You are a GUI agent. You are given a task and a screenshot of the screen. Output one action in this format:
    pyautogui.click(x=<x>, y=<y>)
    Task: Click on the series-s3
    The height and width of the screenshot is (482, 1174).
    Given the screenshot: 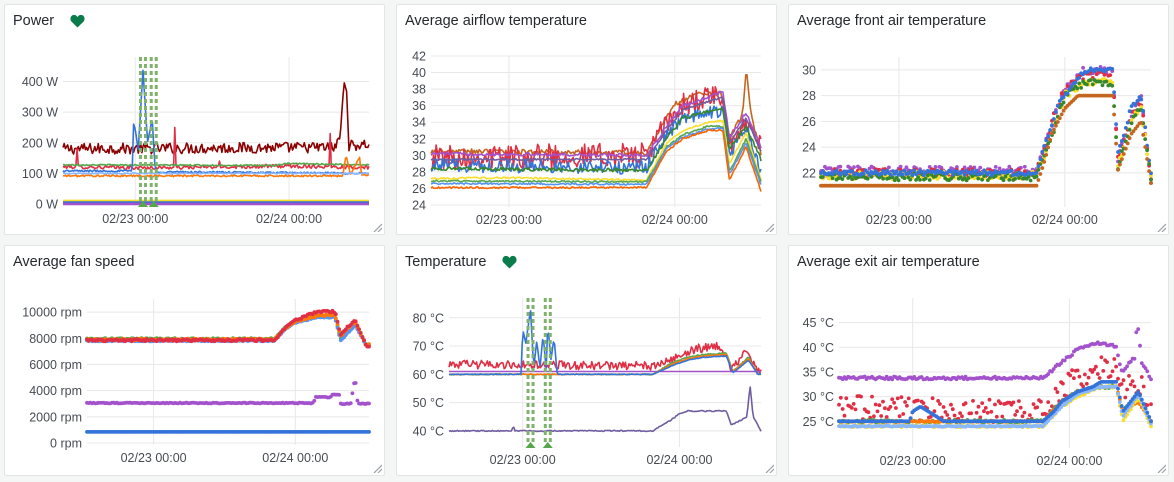 What is the action you would take?
    pyautogui.click(x=216, y=164)
    